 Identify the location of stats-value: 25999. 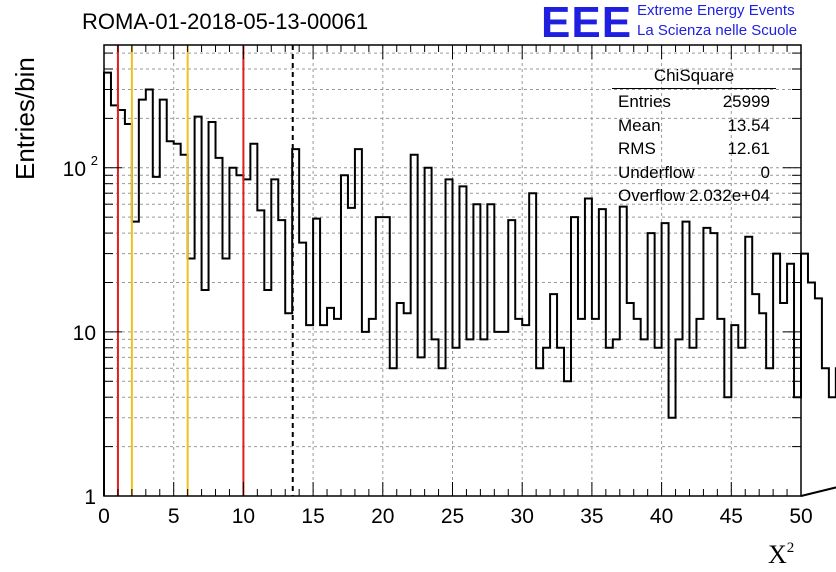
(746, 101).